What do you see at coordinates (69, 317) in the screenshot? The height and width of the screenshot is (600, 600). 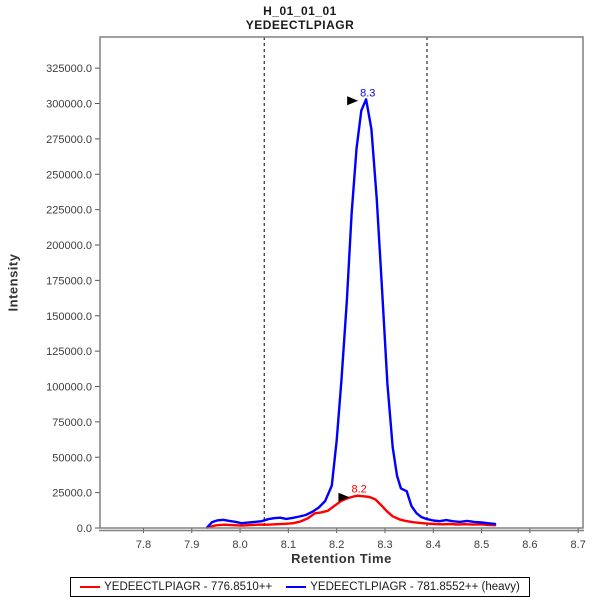 I see `y-axis-tick-label: 150000.0` at bounding box center [69, 317].